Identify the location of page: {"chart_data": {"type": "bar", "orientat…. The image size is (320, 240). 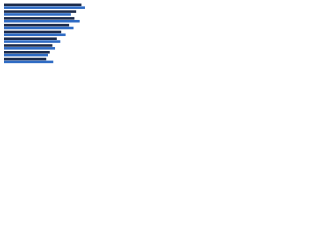
(50, 35).